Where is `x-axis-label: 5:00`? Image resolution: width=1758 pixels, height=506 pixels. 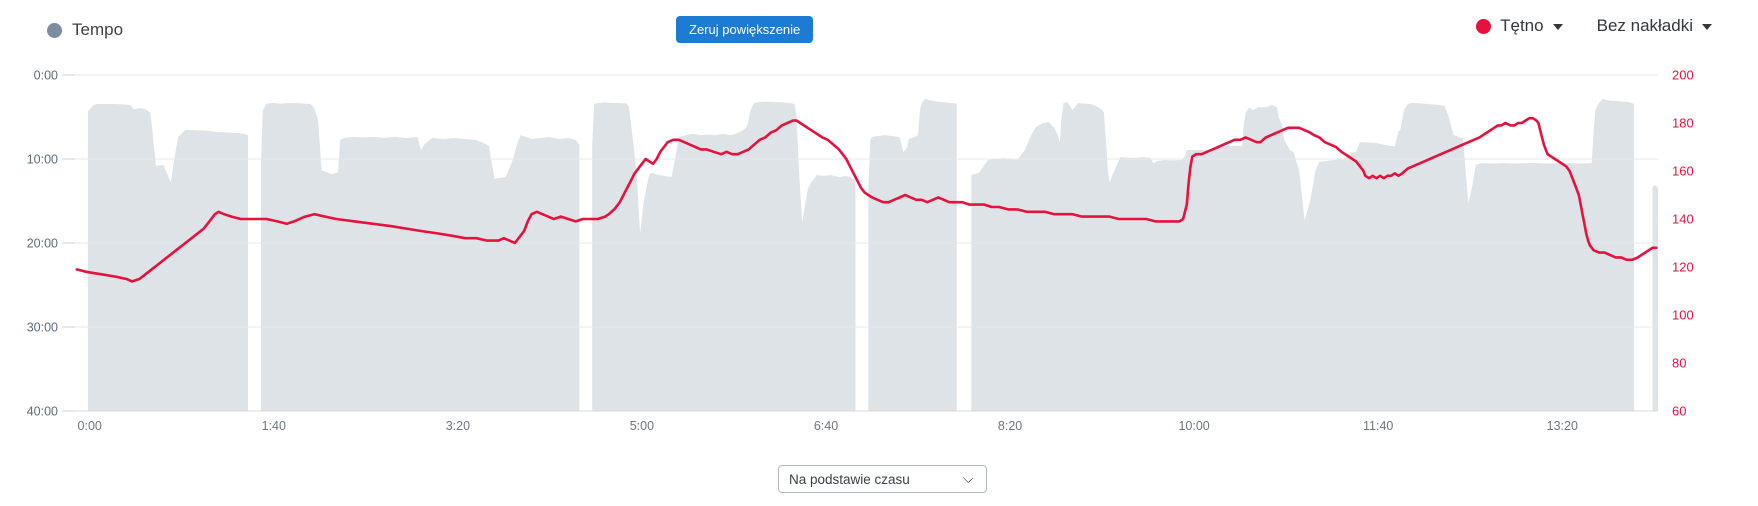
x-axis-label: 5:00 is located at coordinates (642, 426).